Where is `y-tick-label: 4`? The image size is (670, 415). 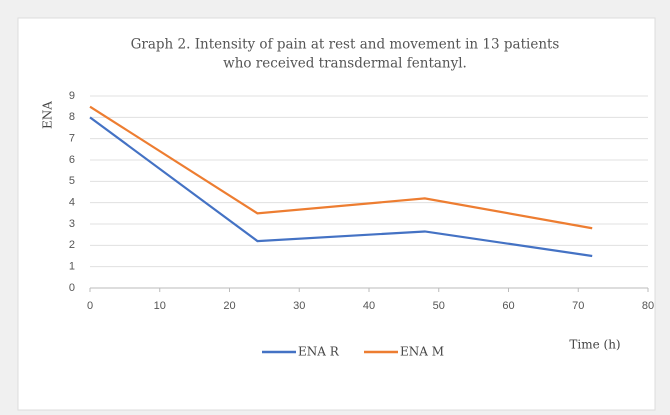 y-tick-label: 4 is located at coordinates (72, 203).